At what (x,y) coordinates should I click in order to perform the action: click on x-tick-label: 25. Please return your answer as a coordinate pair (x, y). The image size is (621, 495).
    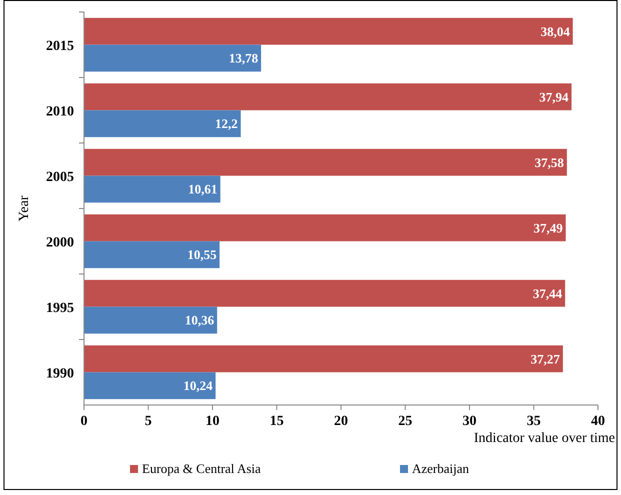
    Looking at the image, I should click on (405, 421).